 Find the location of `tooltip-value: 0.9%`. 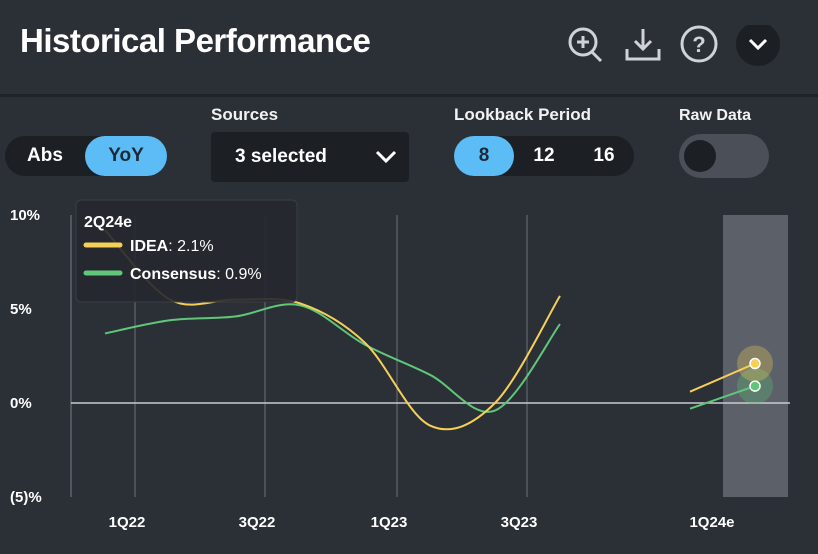

tooltip-value: 0.9% is located at coordinates (243, 274).